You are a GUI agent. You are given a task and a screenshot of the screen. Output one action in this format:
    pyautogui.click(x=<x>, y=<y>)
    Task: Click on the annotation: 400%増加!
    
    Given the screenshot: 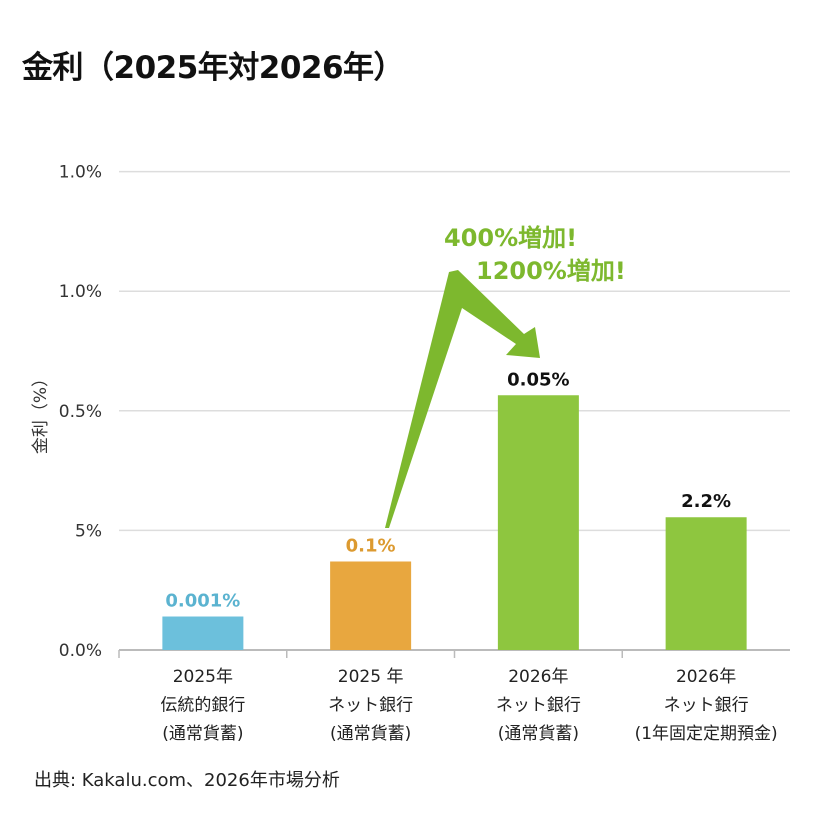 What is the action you would take?
    pyautogui.click(x=510, y=238)
    